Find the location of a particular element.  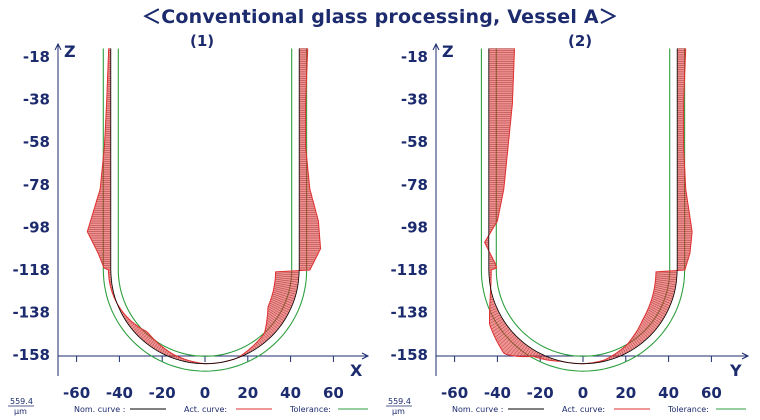

x-axis-name: X is located at coordinates (356, 370).